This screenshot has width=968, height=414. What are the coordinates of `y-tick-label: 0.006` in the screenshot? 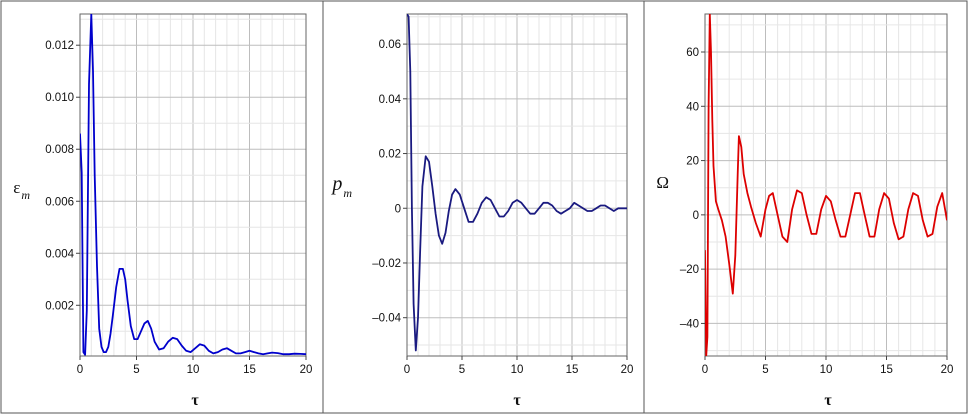 It's located at (59, 202).